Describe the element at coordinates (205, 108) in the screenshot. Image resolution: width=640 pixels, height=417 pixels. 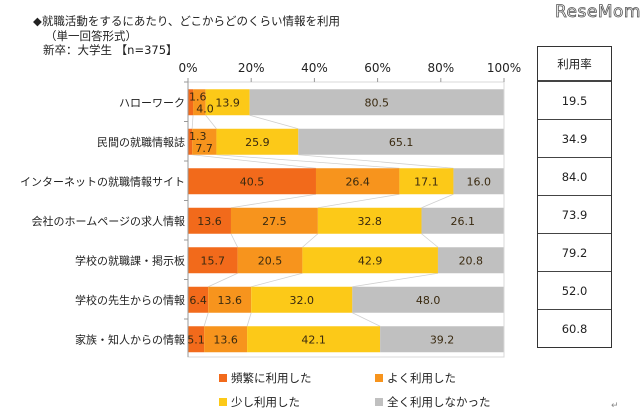
I see `value-label: 4.0` at that location.